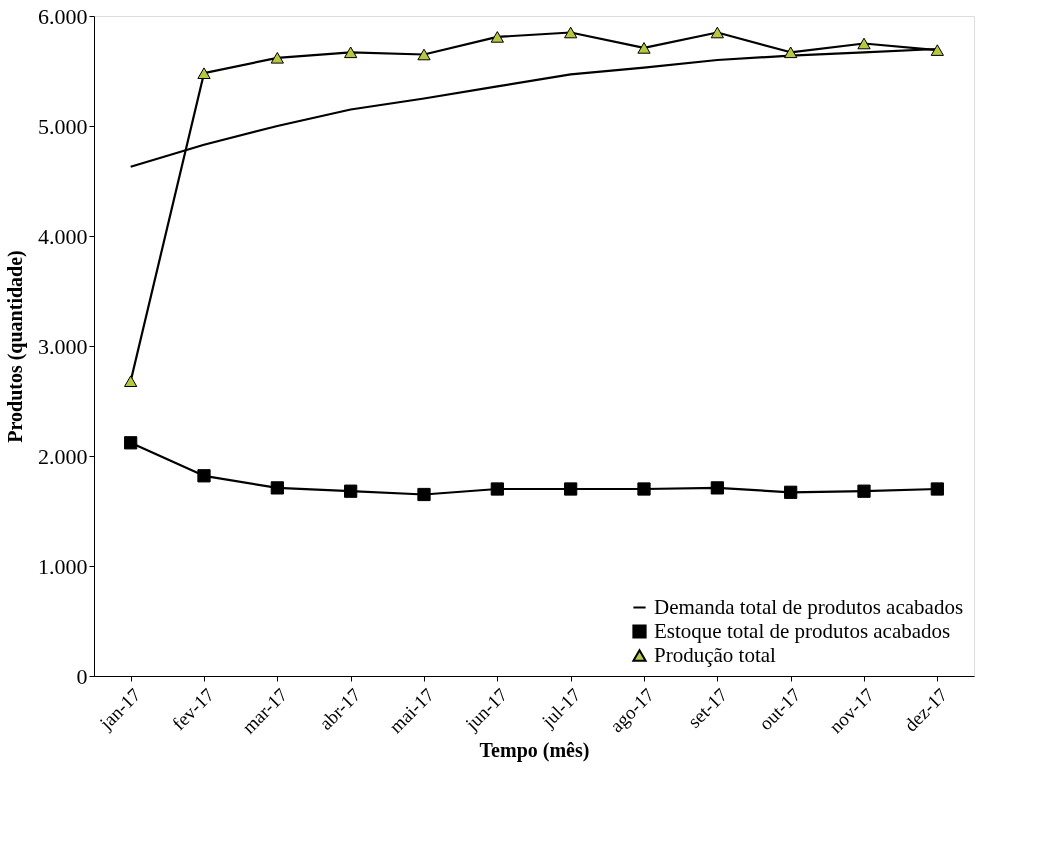  I want to click on x-axis-title: Tempo (mês), so click(534, 751).